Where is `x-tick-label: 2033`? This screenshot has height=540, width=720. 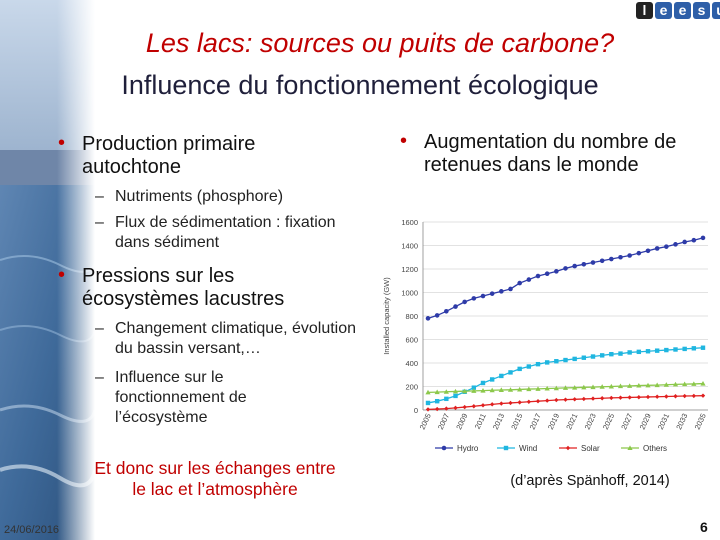 x-tick-label: 2033 is located at coordinates (681, 421).